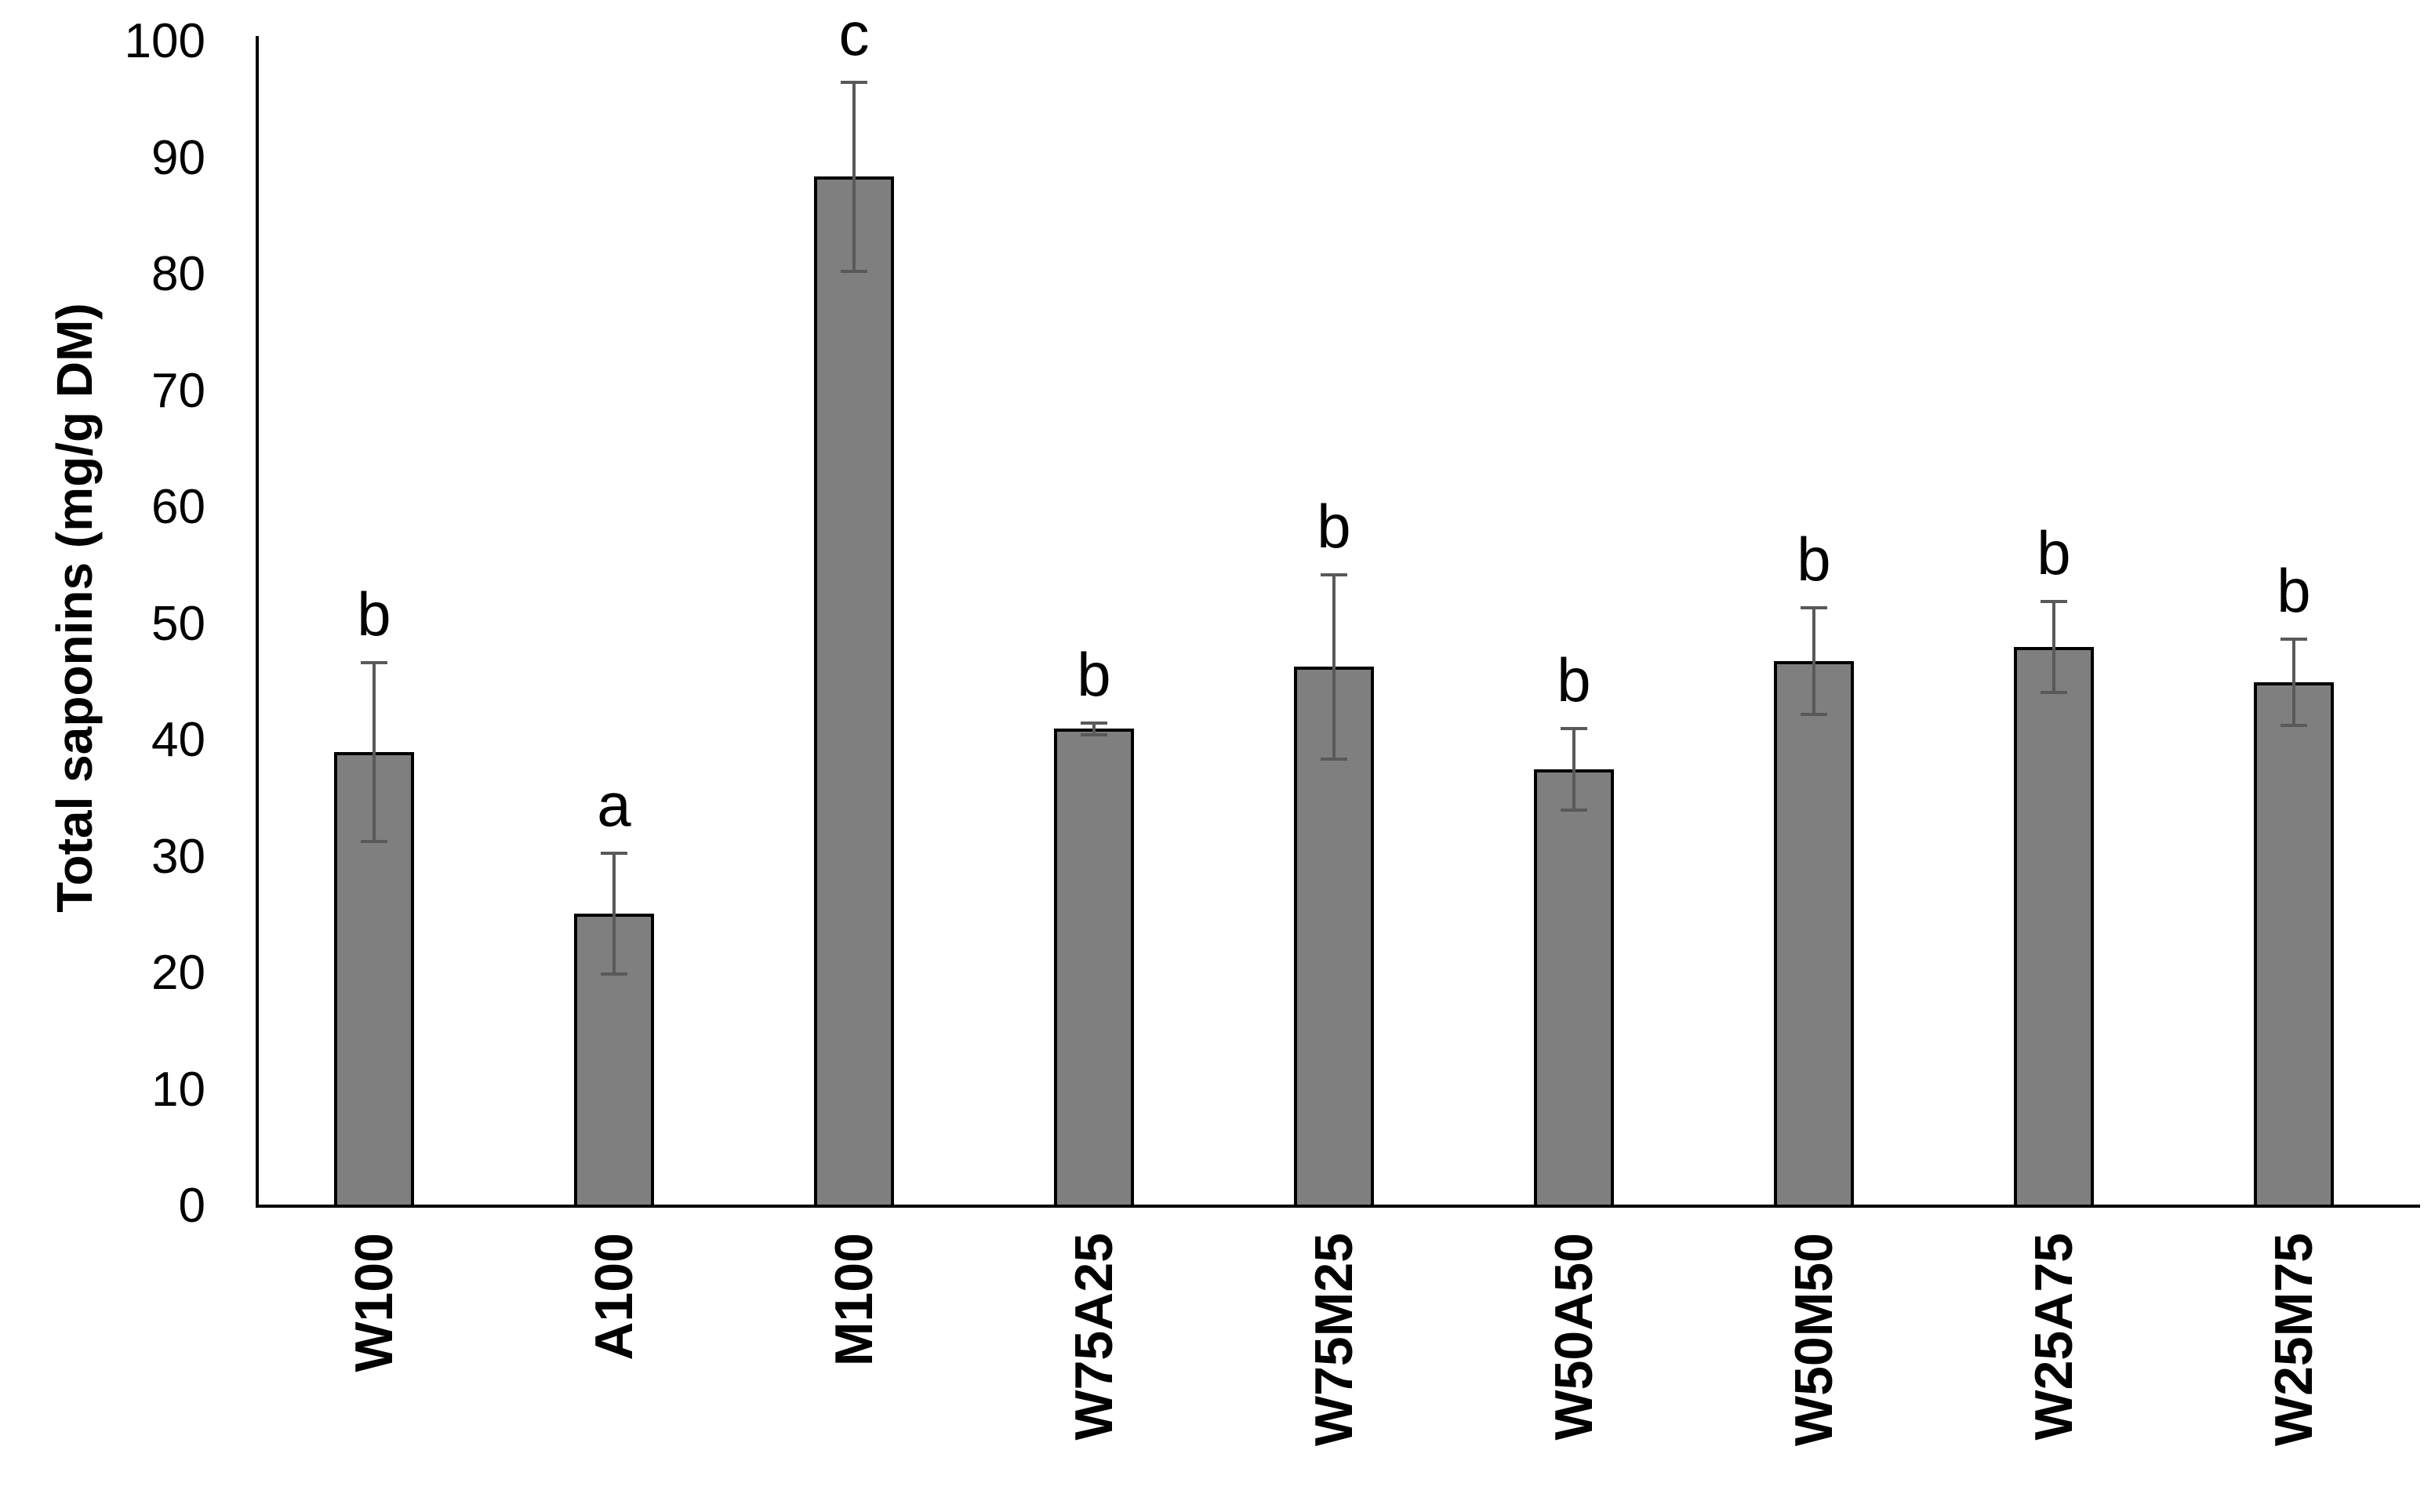  I want to click on y-tick-label: 90, so click(178, 157).